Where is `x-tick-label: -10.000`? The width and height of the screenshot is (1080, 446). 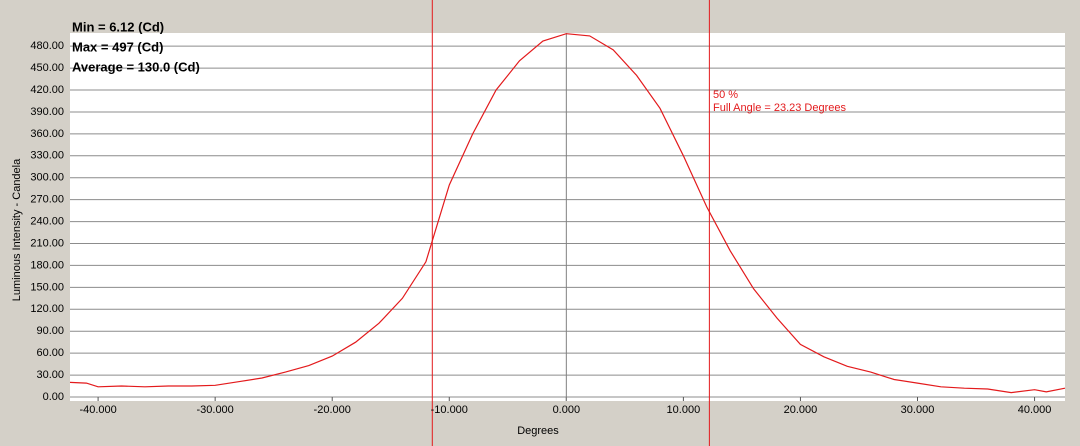 x-tick-label: -10.000 is located at coordinates (449, 410).